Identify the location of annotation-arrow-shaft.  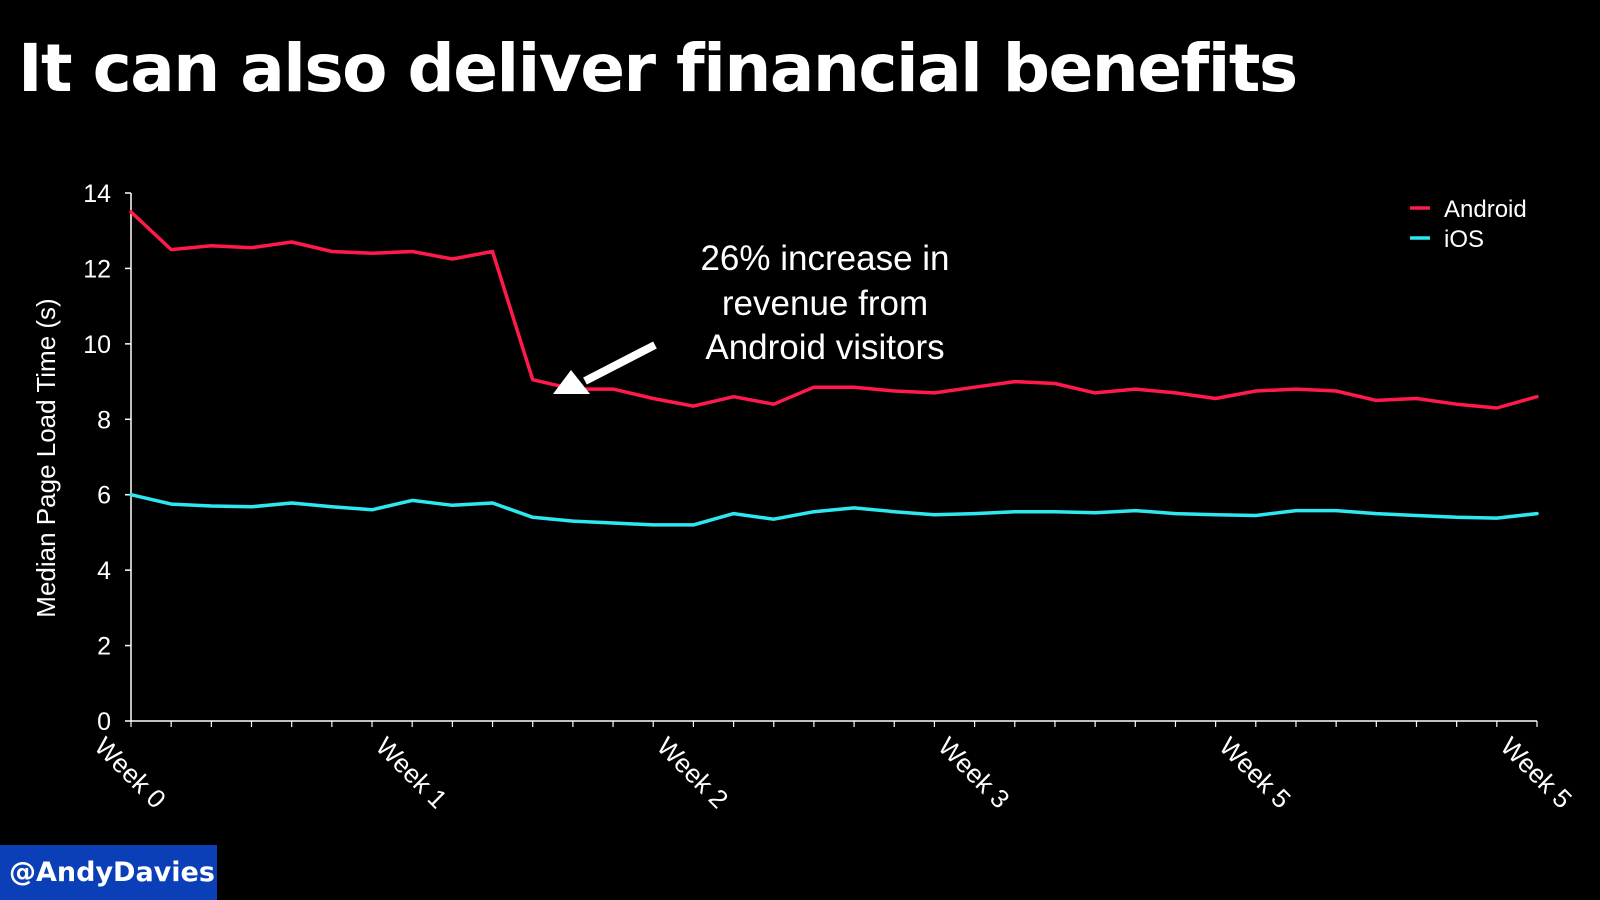
(620, 363).